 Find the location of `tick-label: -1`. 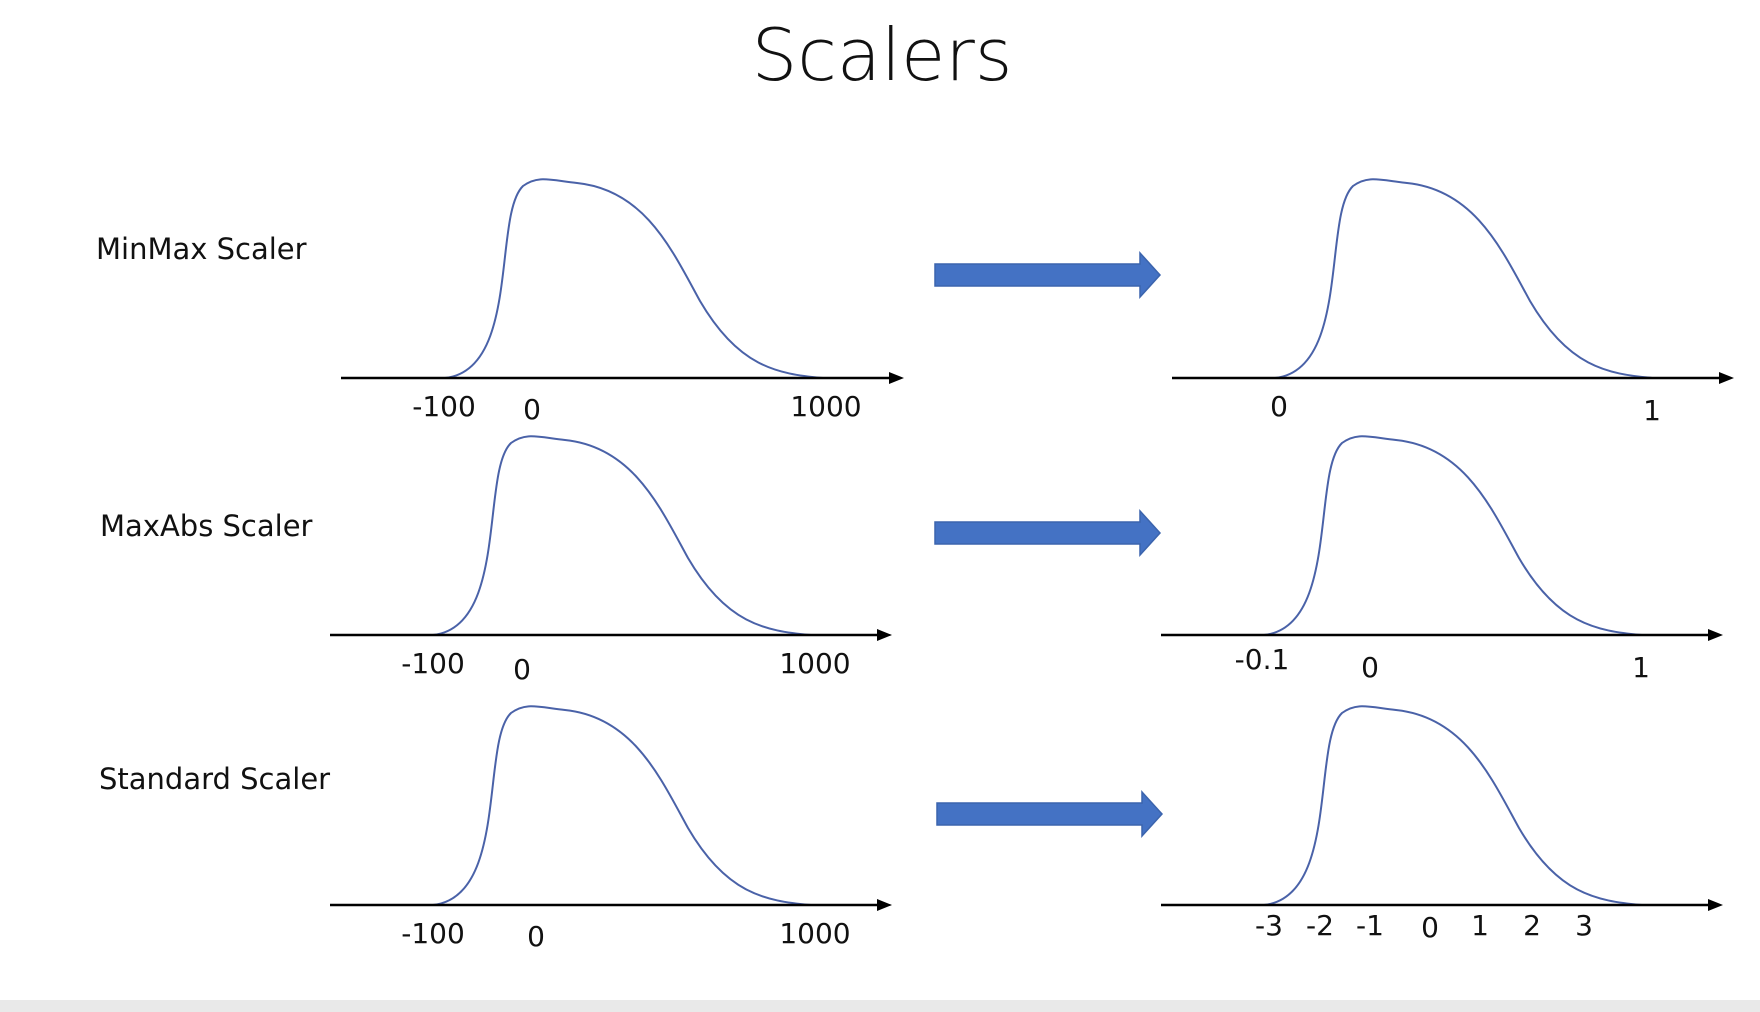

tick-label: -1 is located at coordinates (1370, 925).